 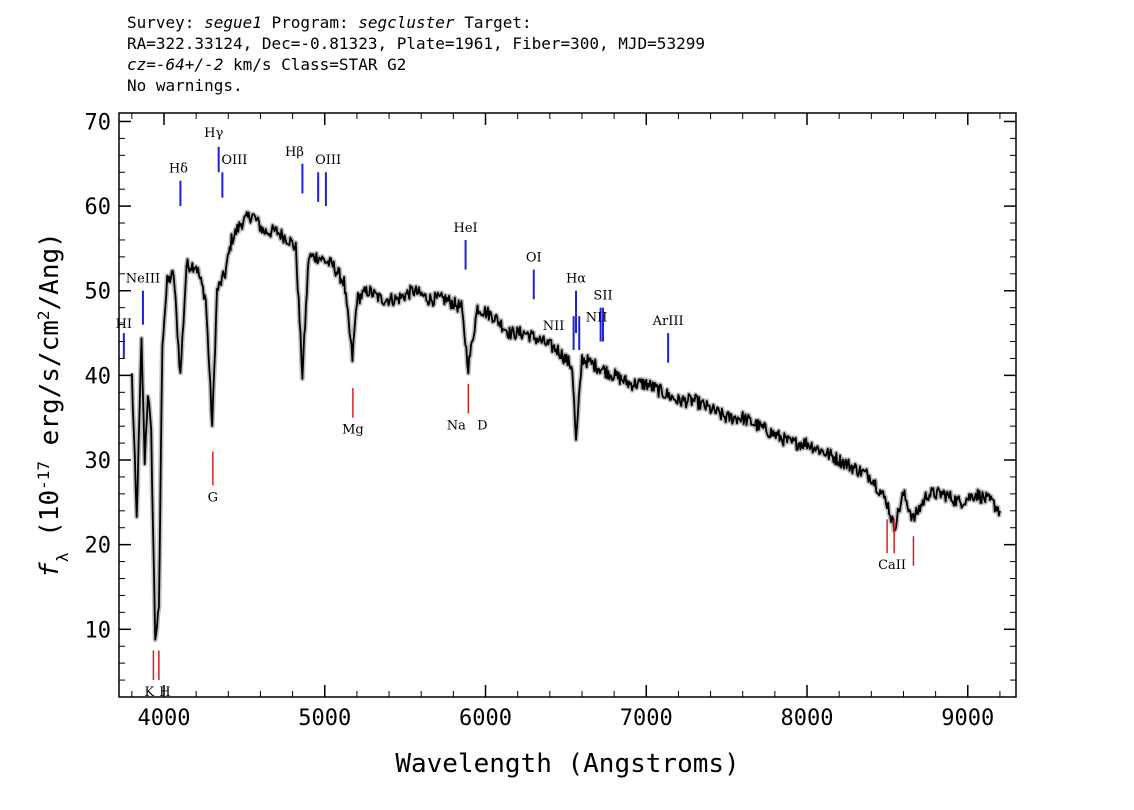 What do you see at coordinates (178, 169) in the screenshot?
I see `emission-line-label: Hδ` at bounding box center [178, 169].